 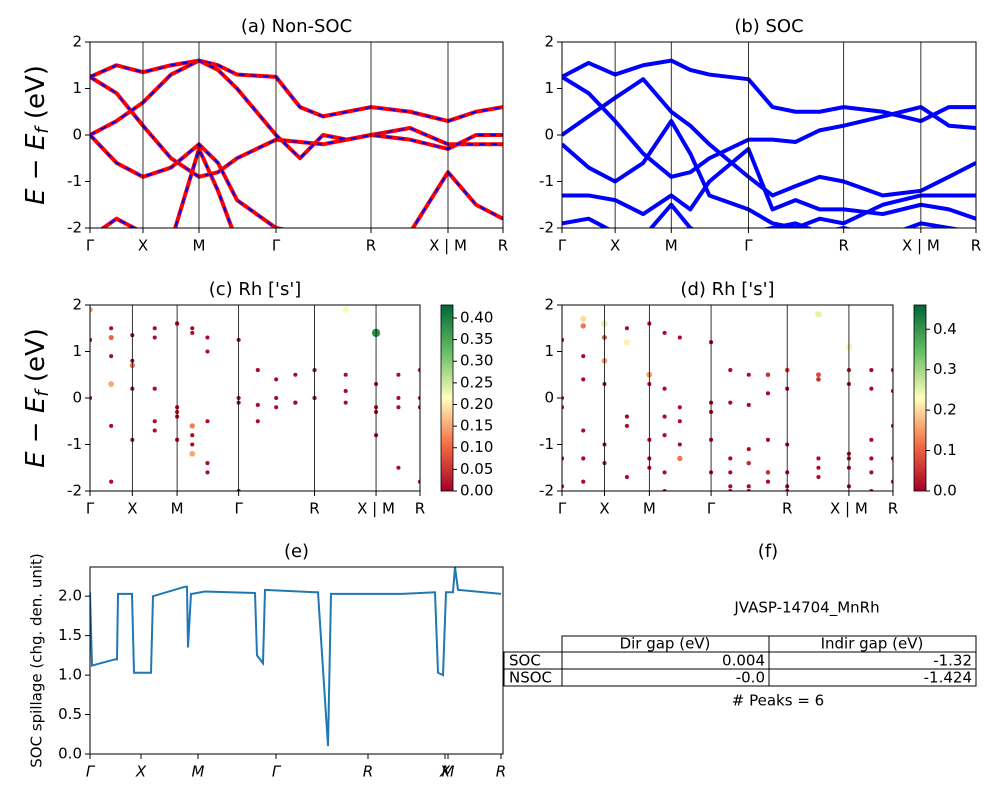 What do you see at coordinates (296, 551) in the screenshot?
I see `panel-title: (e)` at bounding box center [296, 551].